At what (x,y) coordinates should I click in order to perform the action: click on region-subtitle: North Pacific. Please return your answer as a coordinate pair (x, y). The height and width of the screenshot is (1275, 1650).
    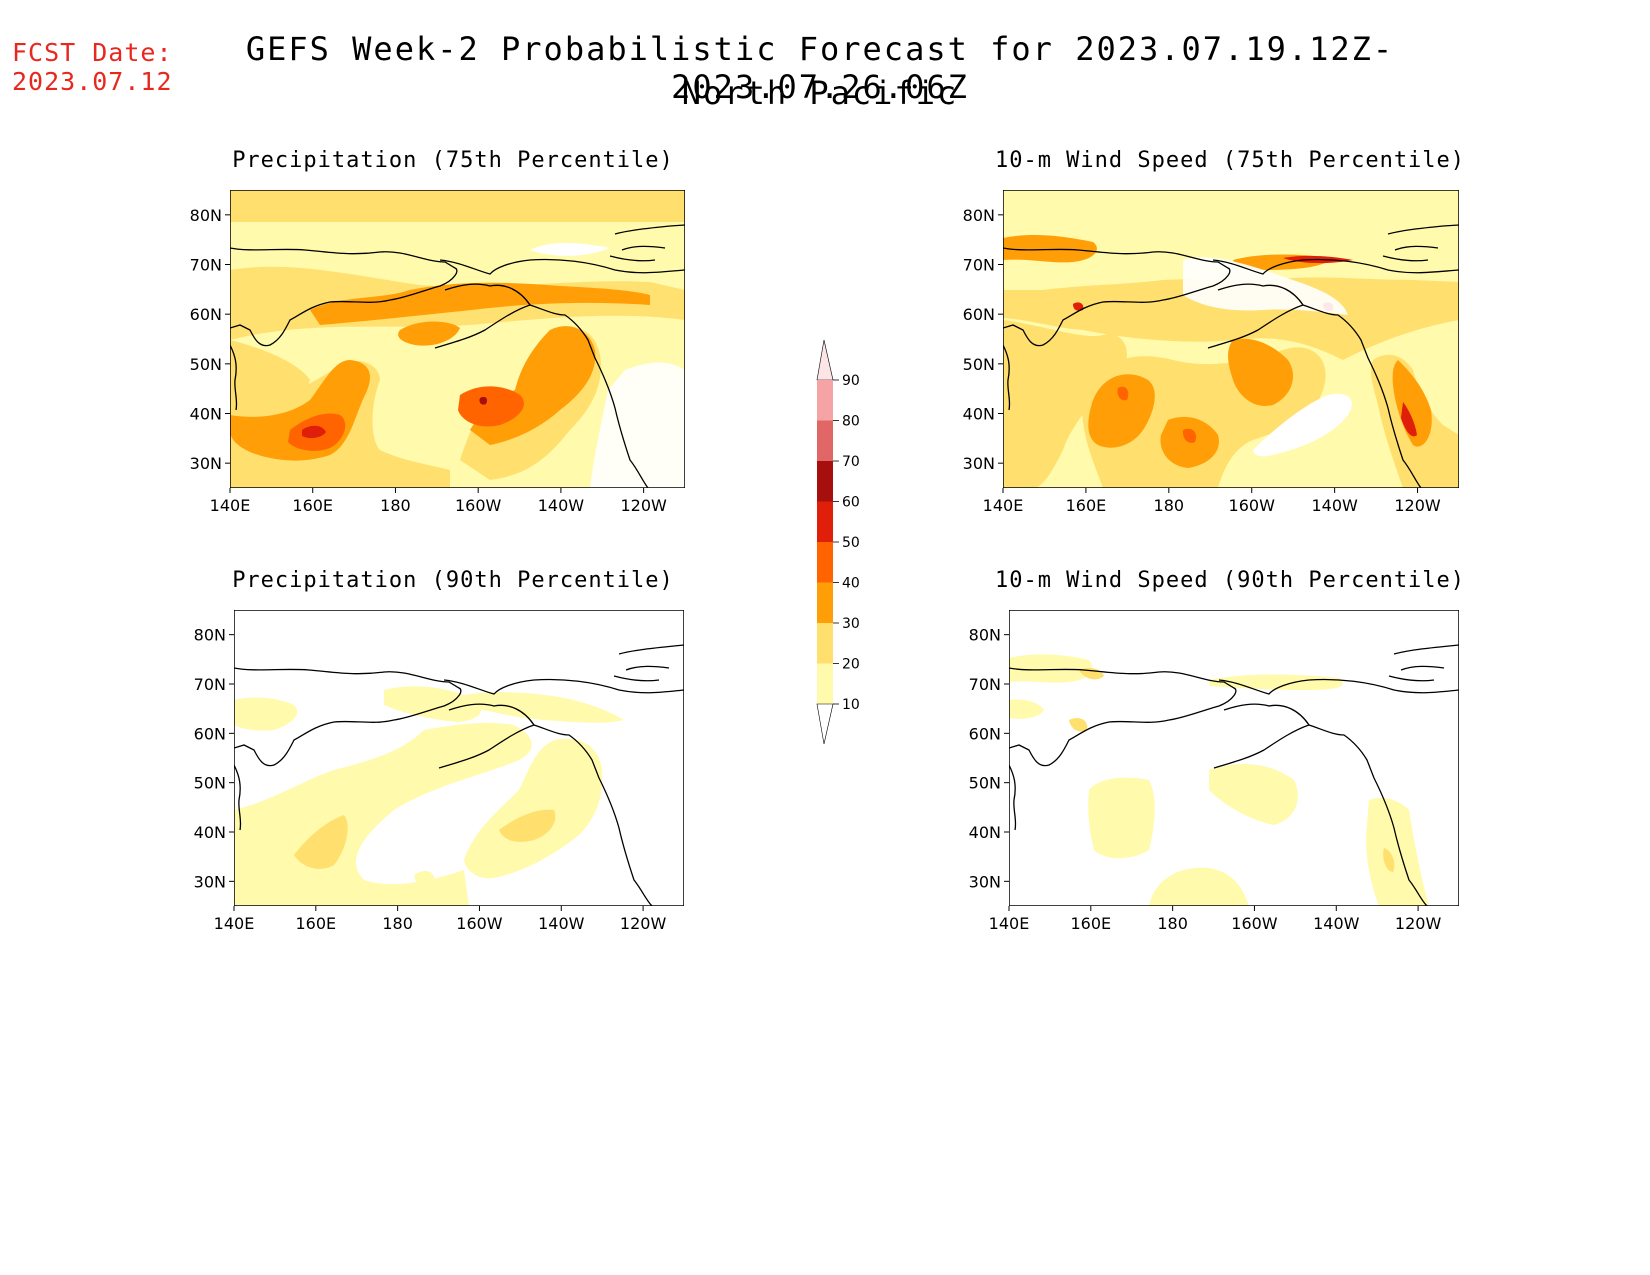
    Looking at the image, I should click on (820, 93).